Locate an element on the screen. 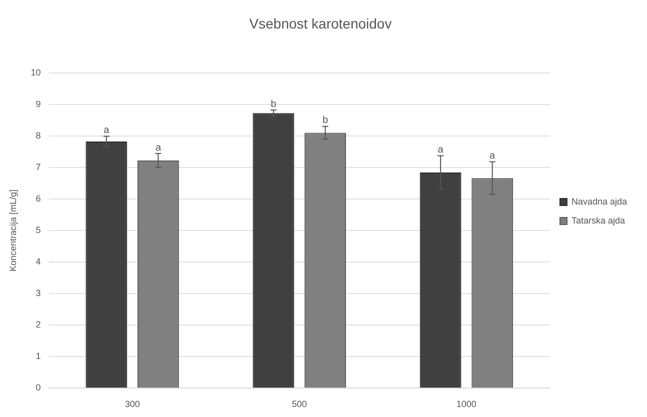  legend-label: Tatarska ajda is located at coordinates (598, 220).